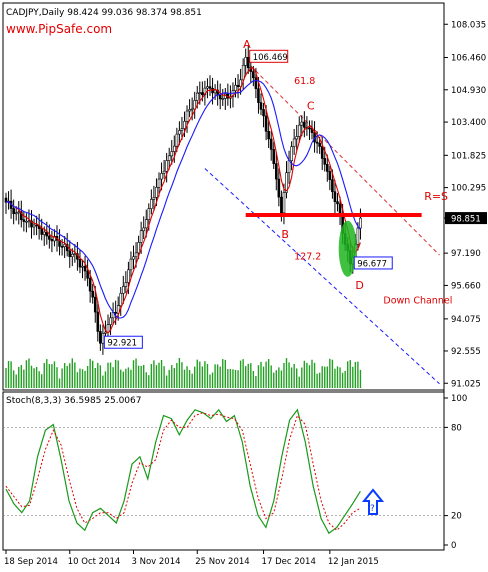 Image resolution: width=488 pixels, height=572 pixels. I want to click on arrow-question-mark: ?, so click(372, 509).